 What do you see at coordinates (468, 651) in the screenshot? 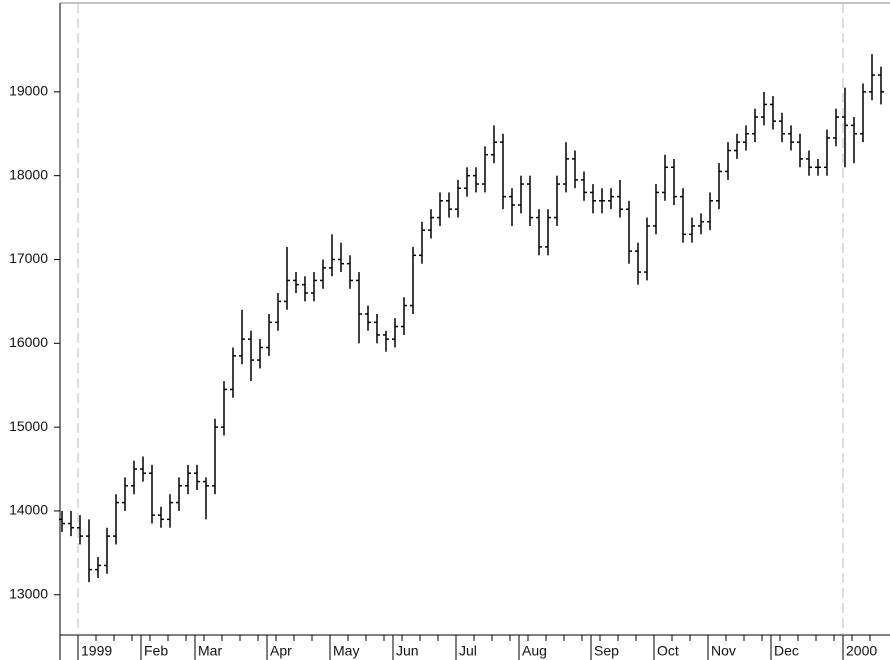
I see `x-tick-label: Jul` at bounding box center [468, 651].